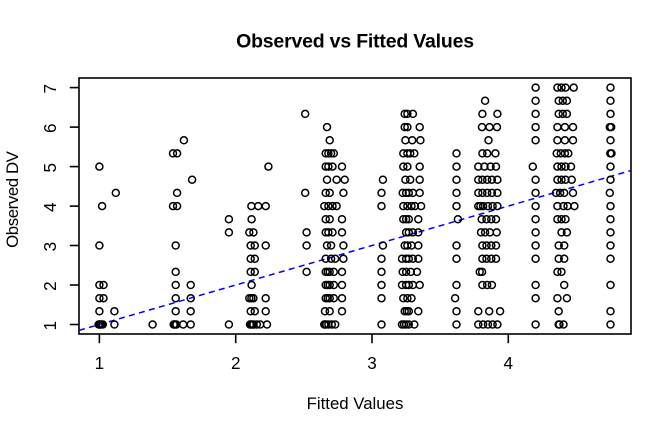 This screenshot has height=432, width=672. What do you see at coordinates (12, 199) in the screenshot?
I see `svg-text: Observed DV` at bounding box center [12, 199].